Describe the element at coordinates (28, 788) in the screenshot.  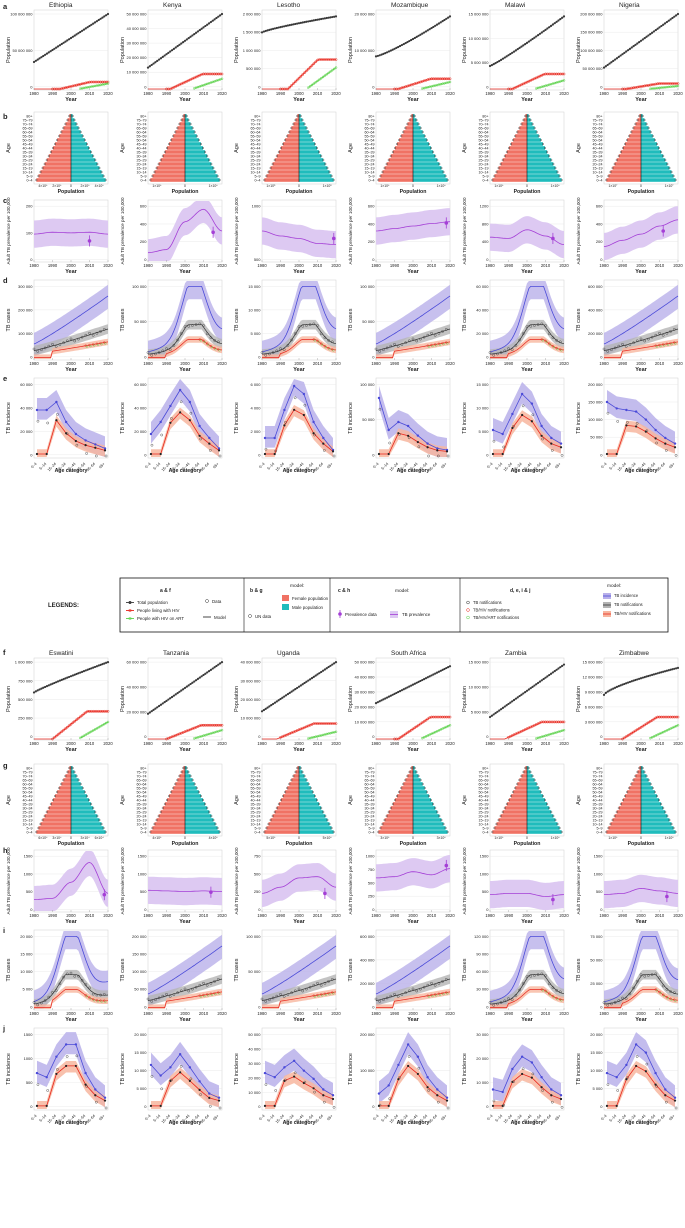
I see `age-group-tick: 55–59` at that location.